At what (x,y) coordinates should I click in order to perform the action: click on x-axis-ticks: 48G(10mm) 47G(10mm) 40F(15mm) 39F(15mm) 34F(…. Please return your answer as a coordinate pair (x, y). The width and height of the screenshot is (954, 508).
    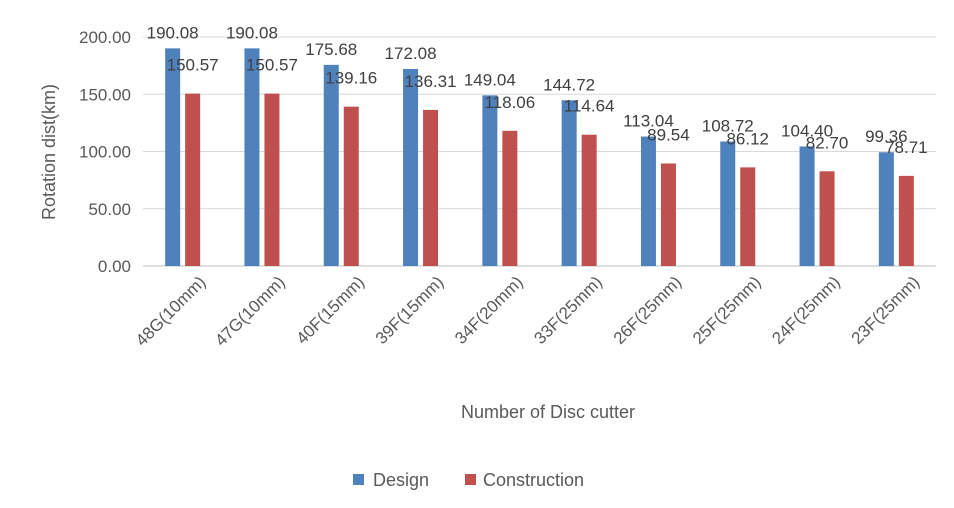
    Looking at the image, I should click on (527, 311).